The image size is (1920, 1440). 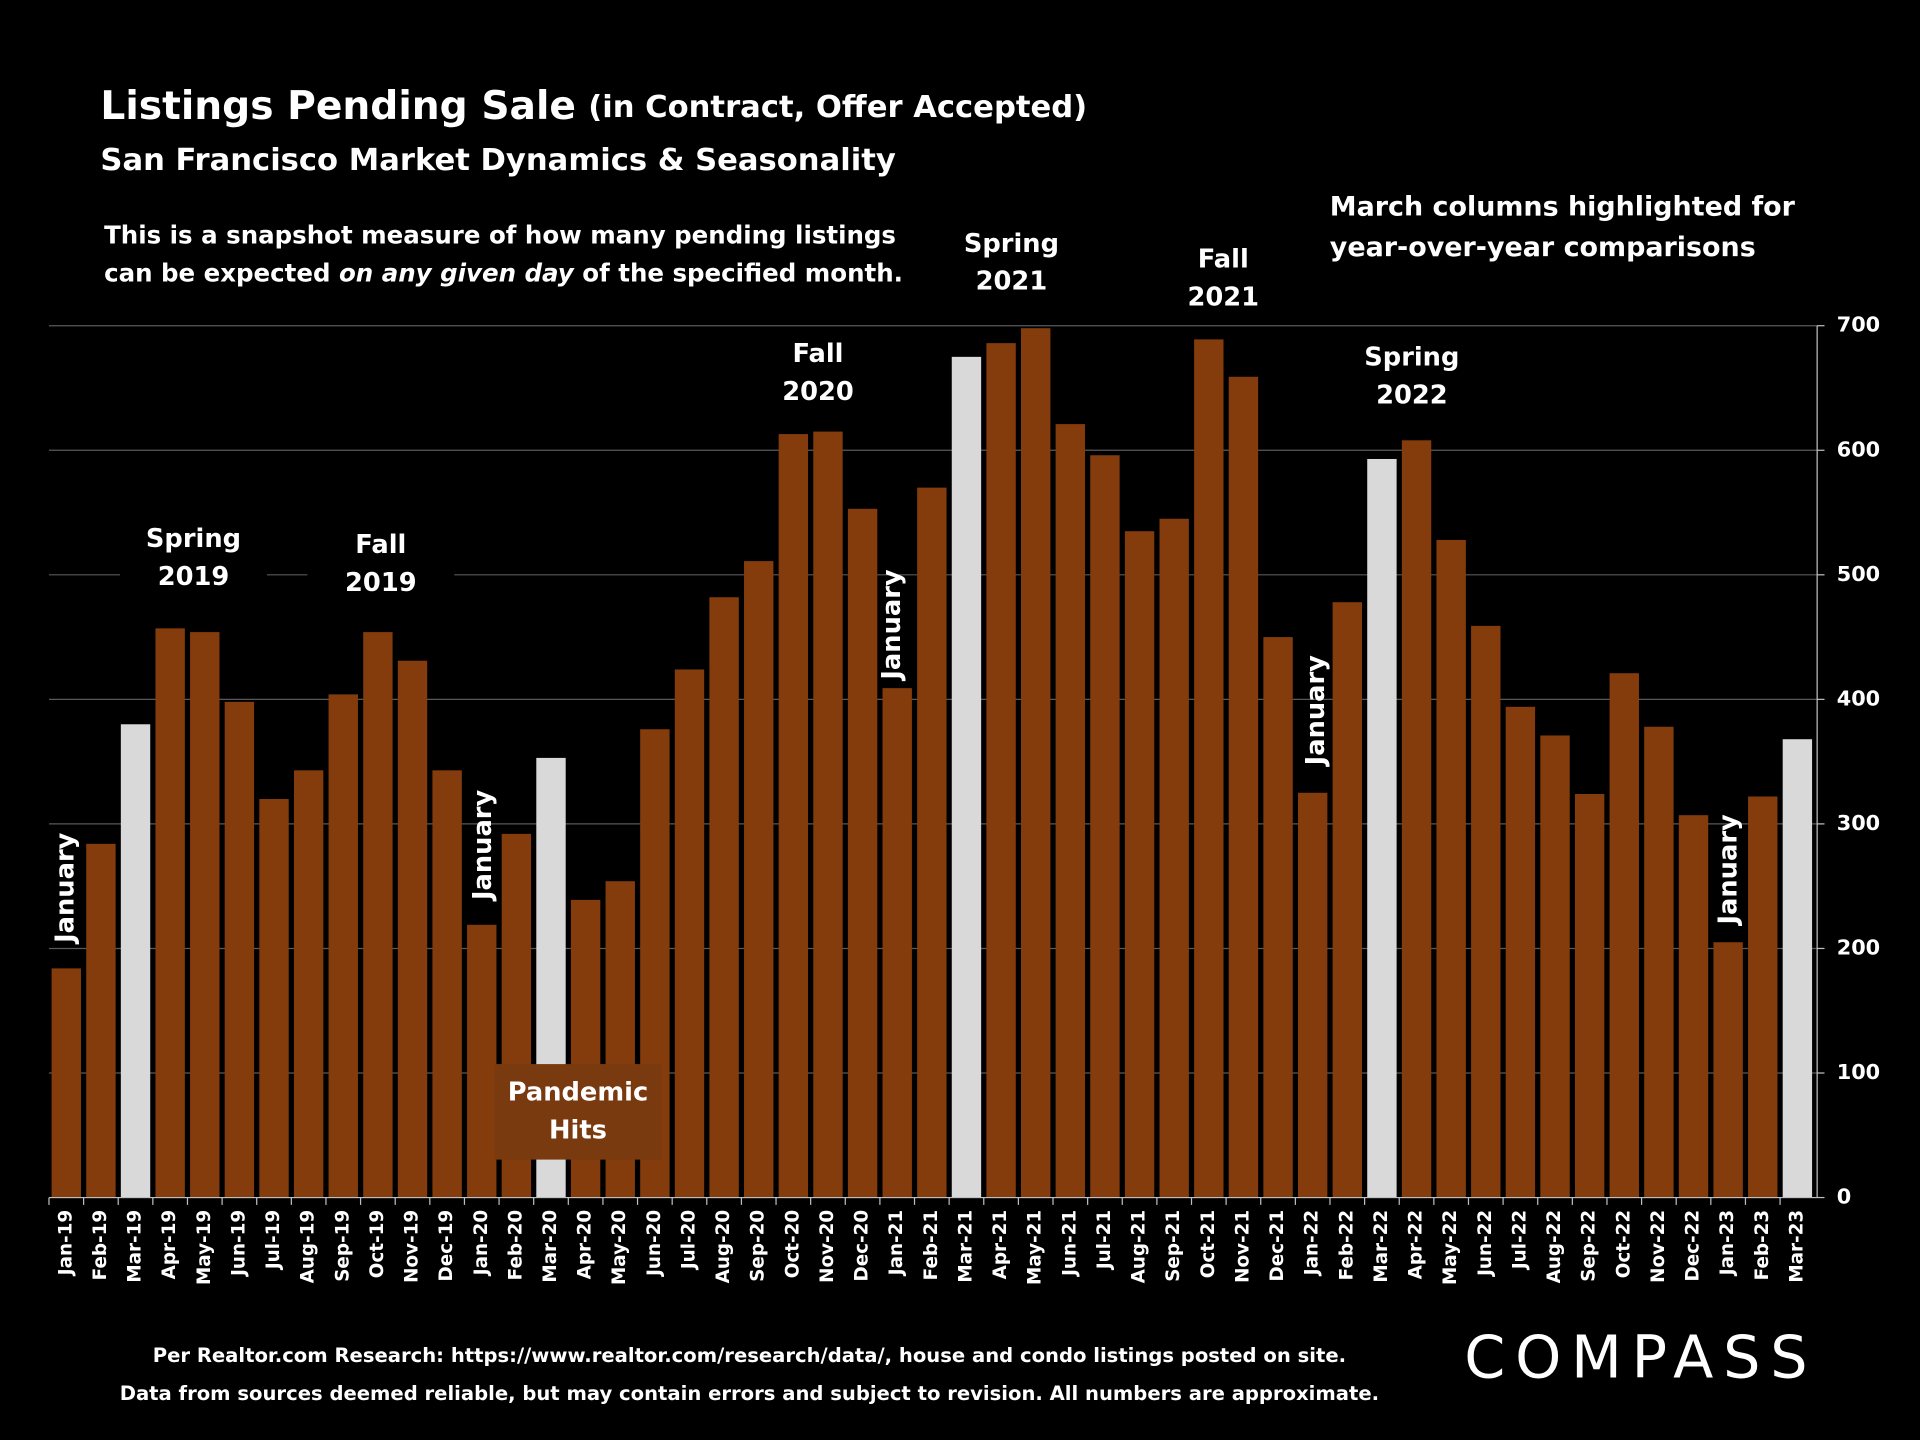 I want to click on x-tick-label: Jul-21, so click(x=1104, y=1240).